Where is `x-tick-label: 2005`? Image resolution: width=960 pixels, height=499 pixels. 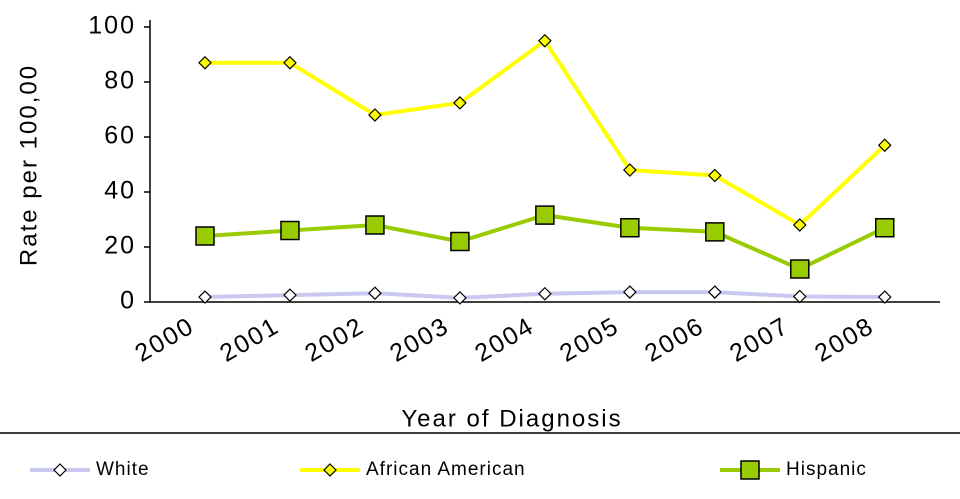 x-tick-label: 2005 is located at coordinates (589, 340).